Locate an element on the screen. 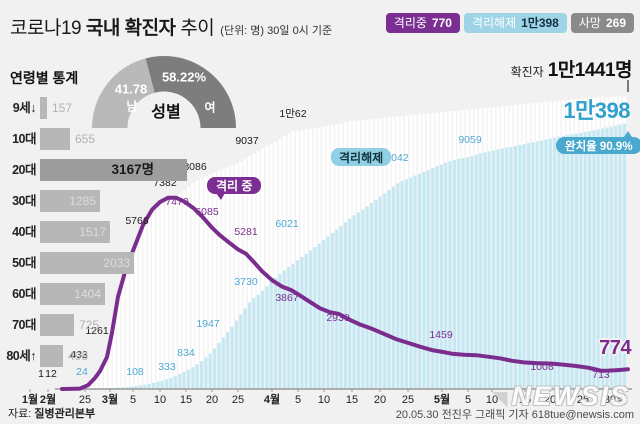  age-row-label: 10대 is located at coordinates (24, 139).